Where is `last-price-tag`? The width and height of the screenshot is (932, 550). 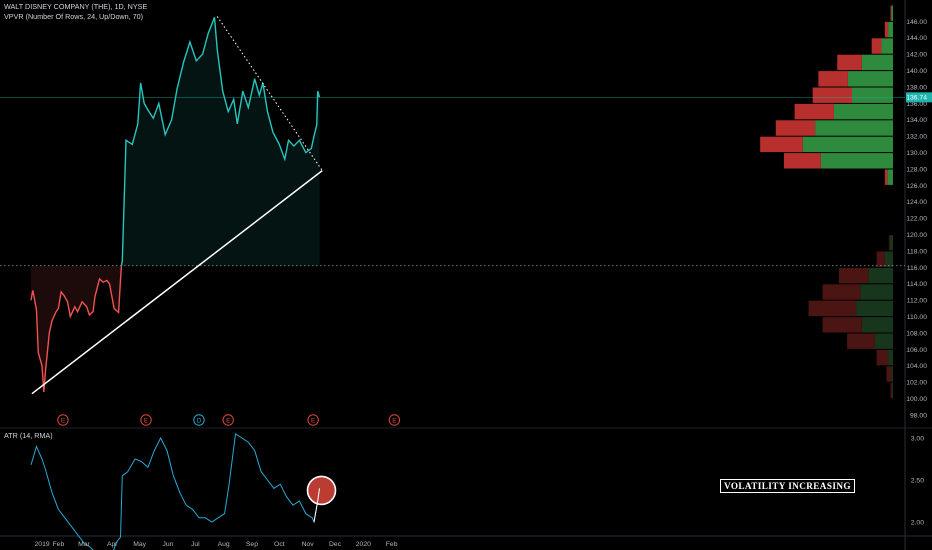
last-price-tag is located at coordinates (919, 97).